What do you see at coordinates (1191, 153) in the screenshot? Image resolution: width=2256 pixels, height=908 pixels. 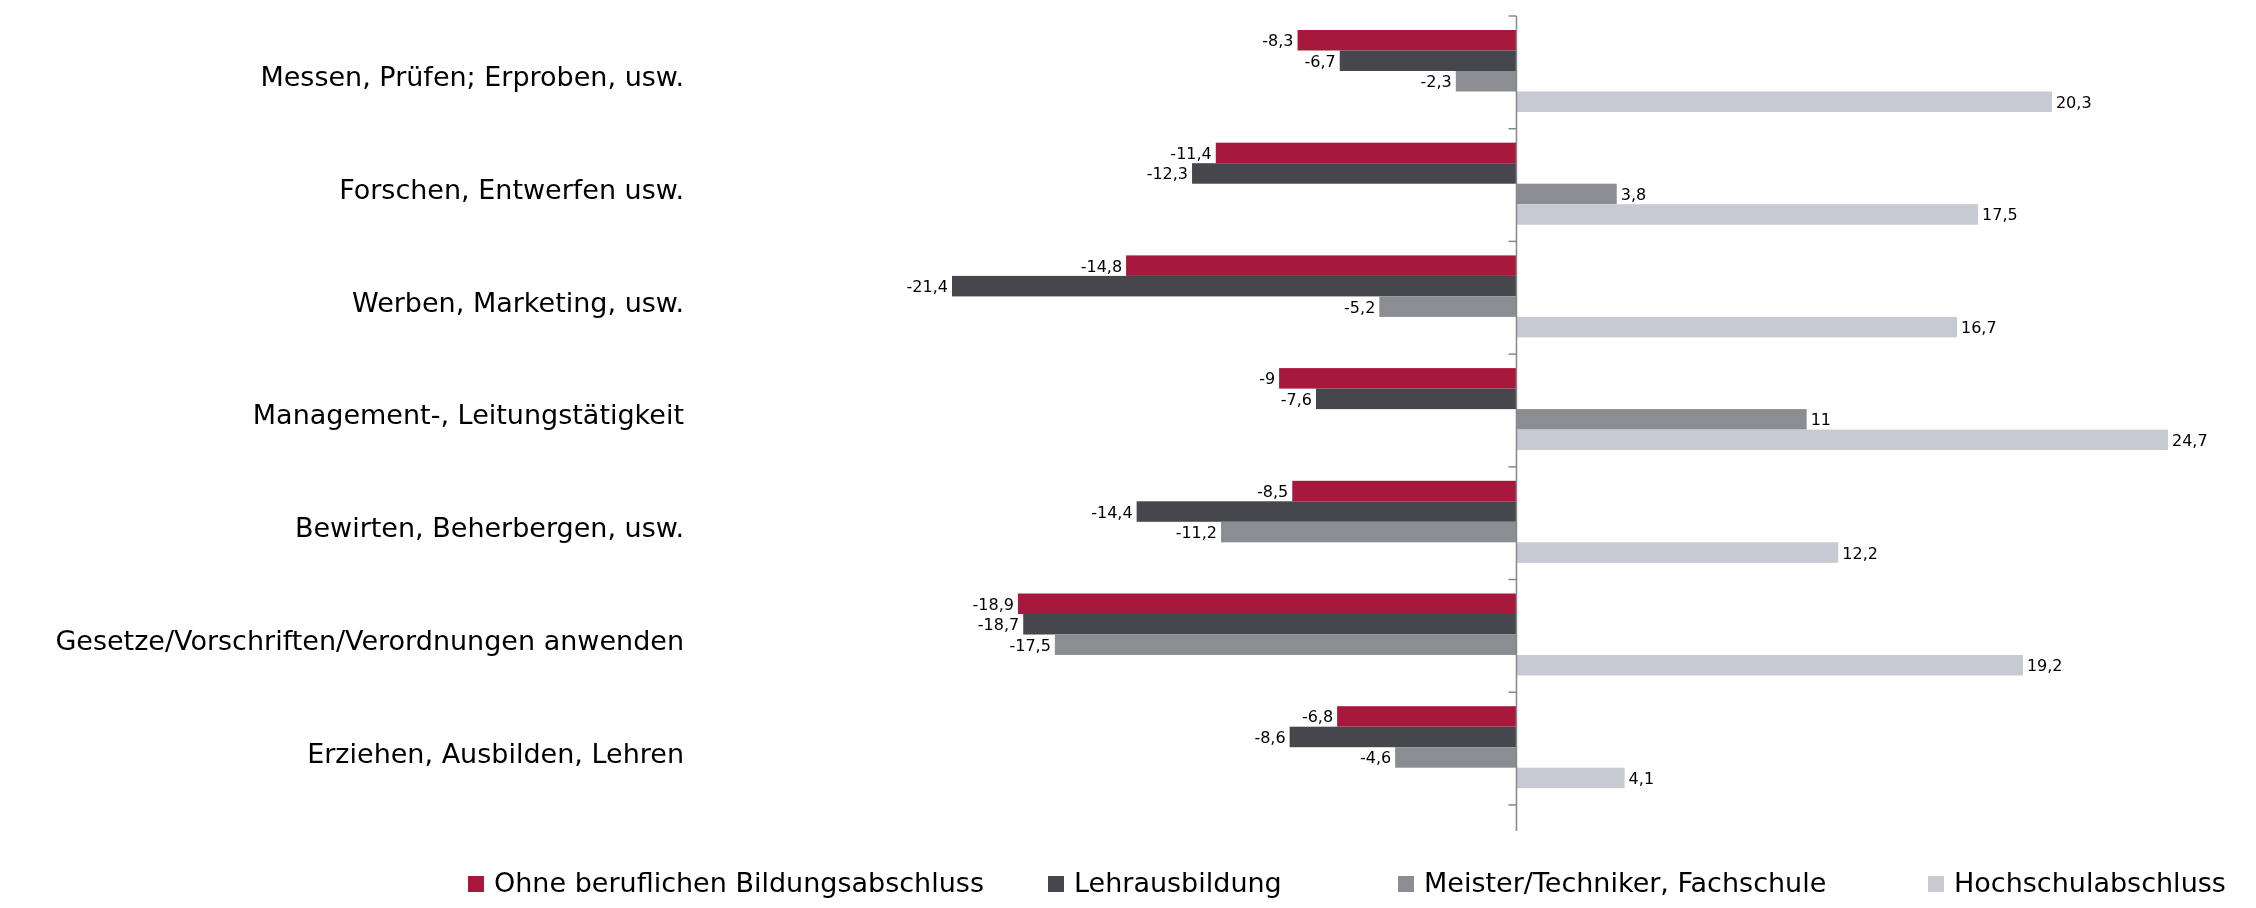 I see `data-label: -11,4` at bounding box center [1191, 153].